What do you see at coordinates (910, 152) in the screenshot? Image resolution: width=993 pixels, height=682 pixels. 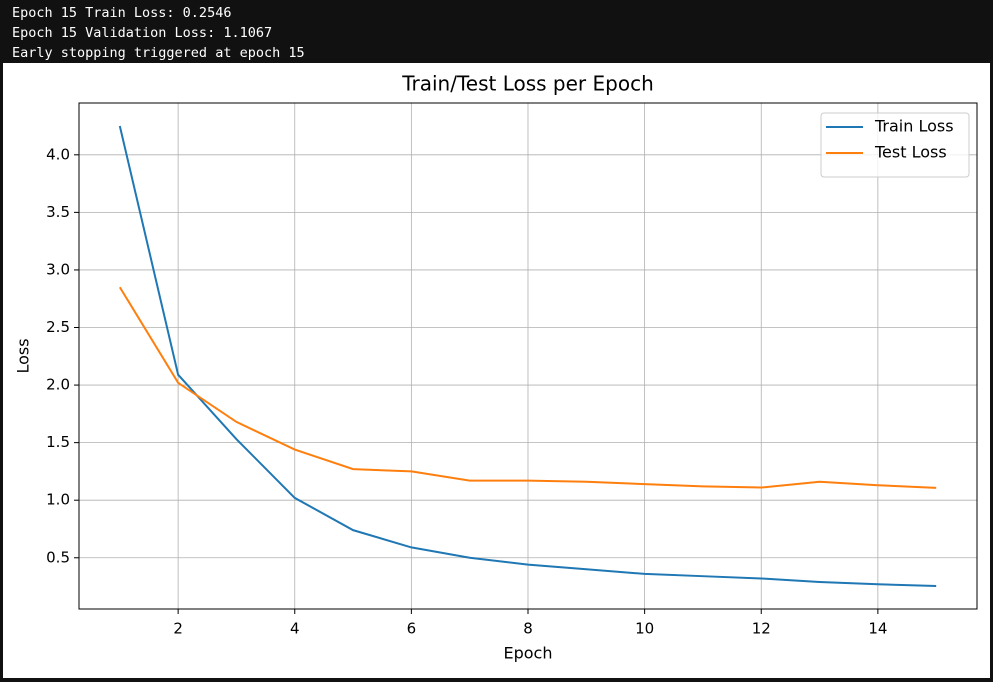 I see `legend-label: Test Loss` at bounding box center [910, 152].